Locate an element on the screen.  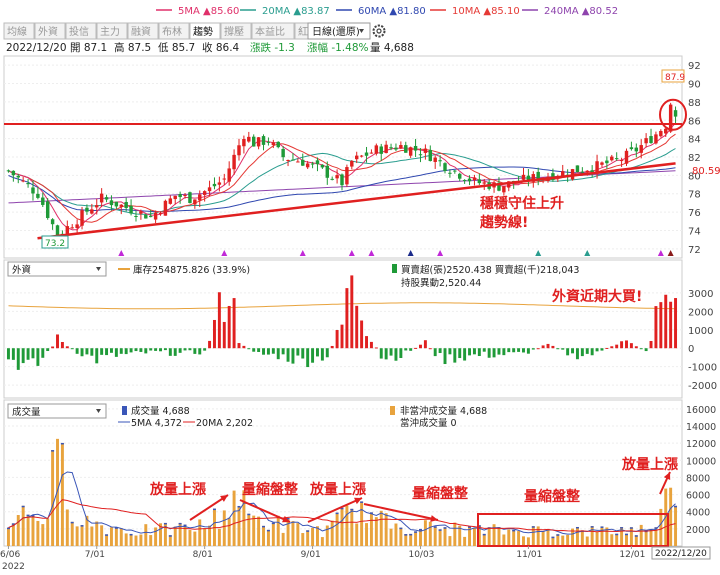
side-label: 80.59 is located at coordinates (706, 171).